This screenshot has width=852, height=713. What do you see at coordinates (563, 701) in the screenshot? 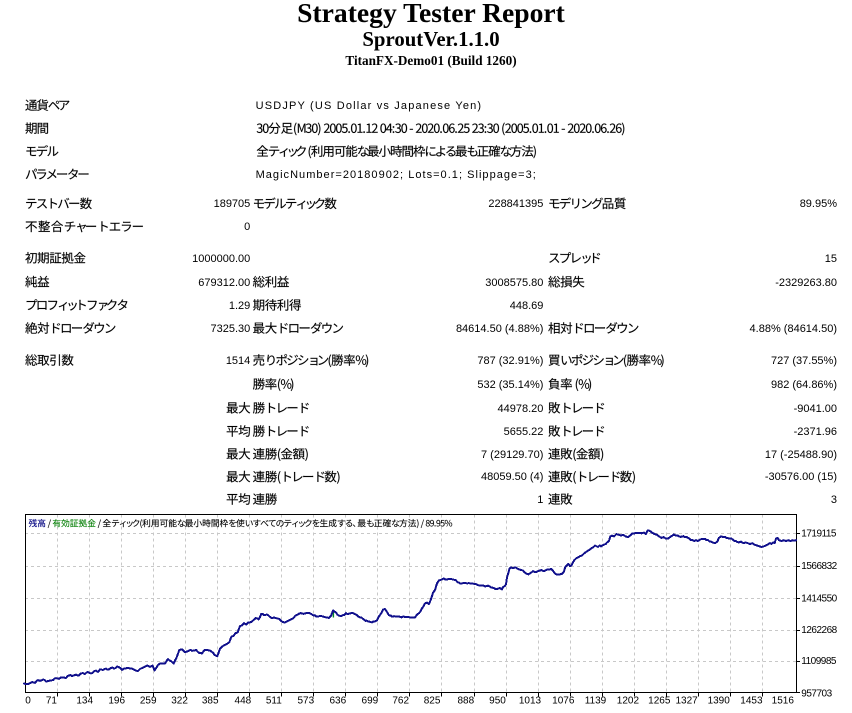
I see `svg-text: 1076` at bounding box center [563, 701].